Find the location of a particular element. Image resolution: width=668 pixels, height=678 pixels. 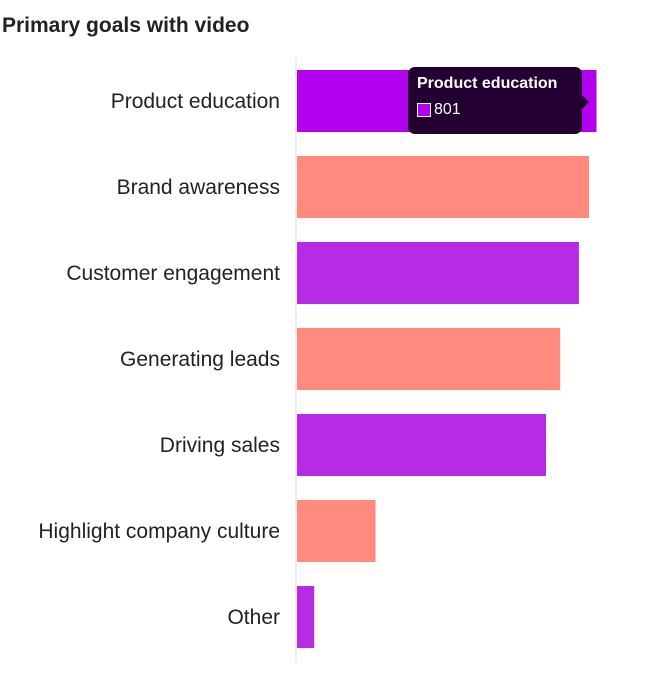

category-label-driving-sales: Driving sales is located at coordinates (220, 445).